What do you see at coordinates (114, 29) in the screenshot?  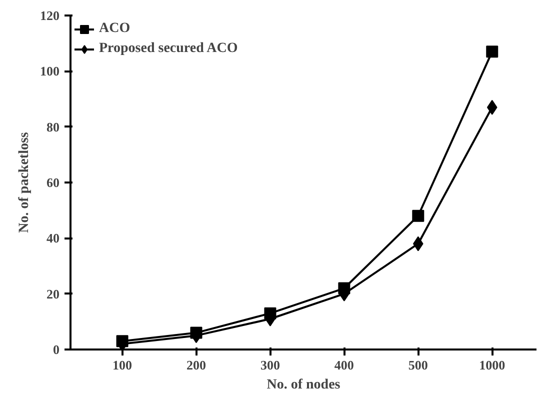 I see `legend-label: ACO` at bounding box center [114, 29].